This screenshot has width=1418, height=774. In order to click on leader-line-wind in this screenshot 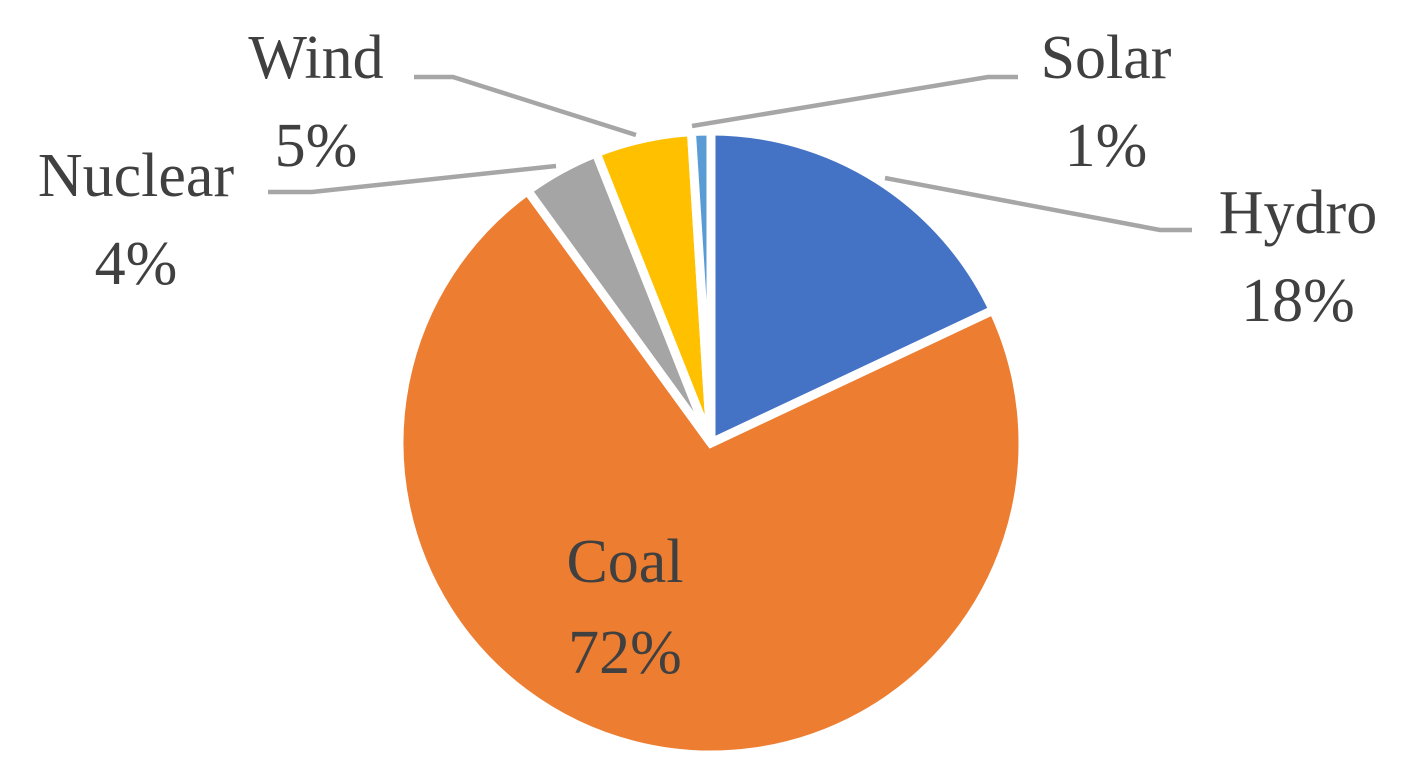, I will do `click(525, 106)`.